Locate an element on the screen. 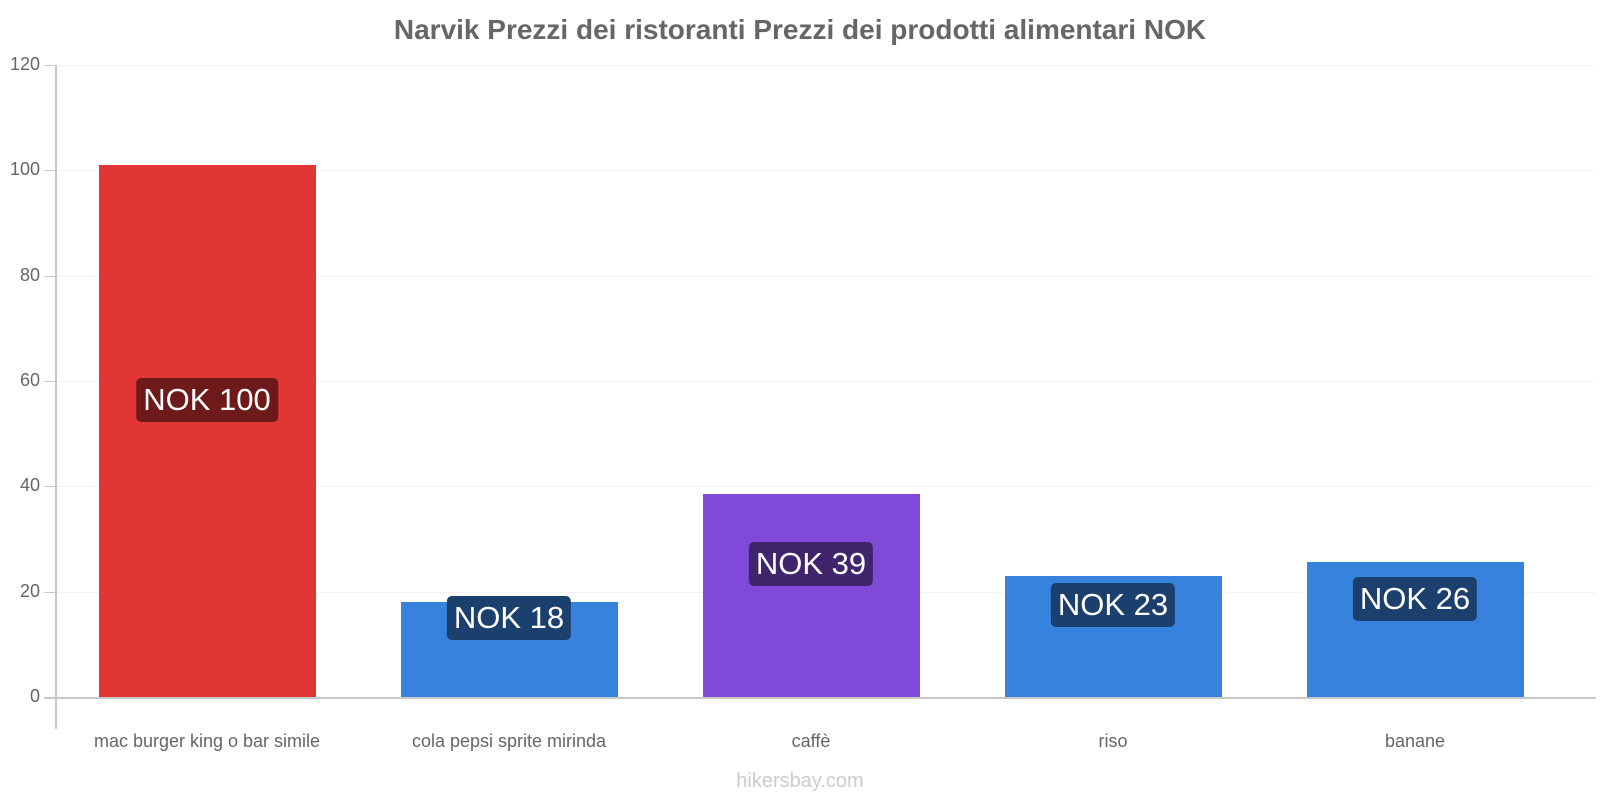  x-tick-label: riso is located at coordinates (1113, 741).